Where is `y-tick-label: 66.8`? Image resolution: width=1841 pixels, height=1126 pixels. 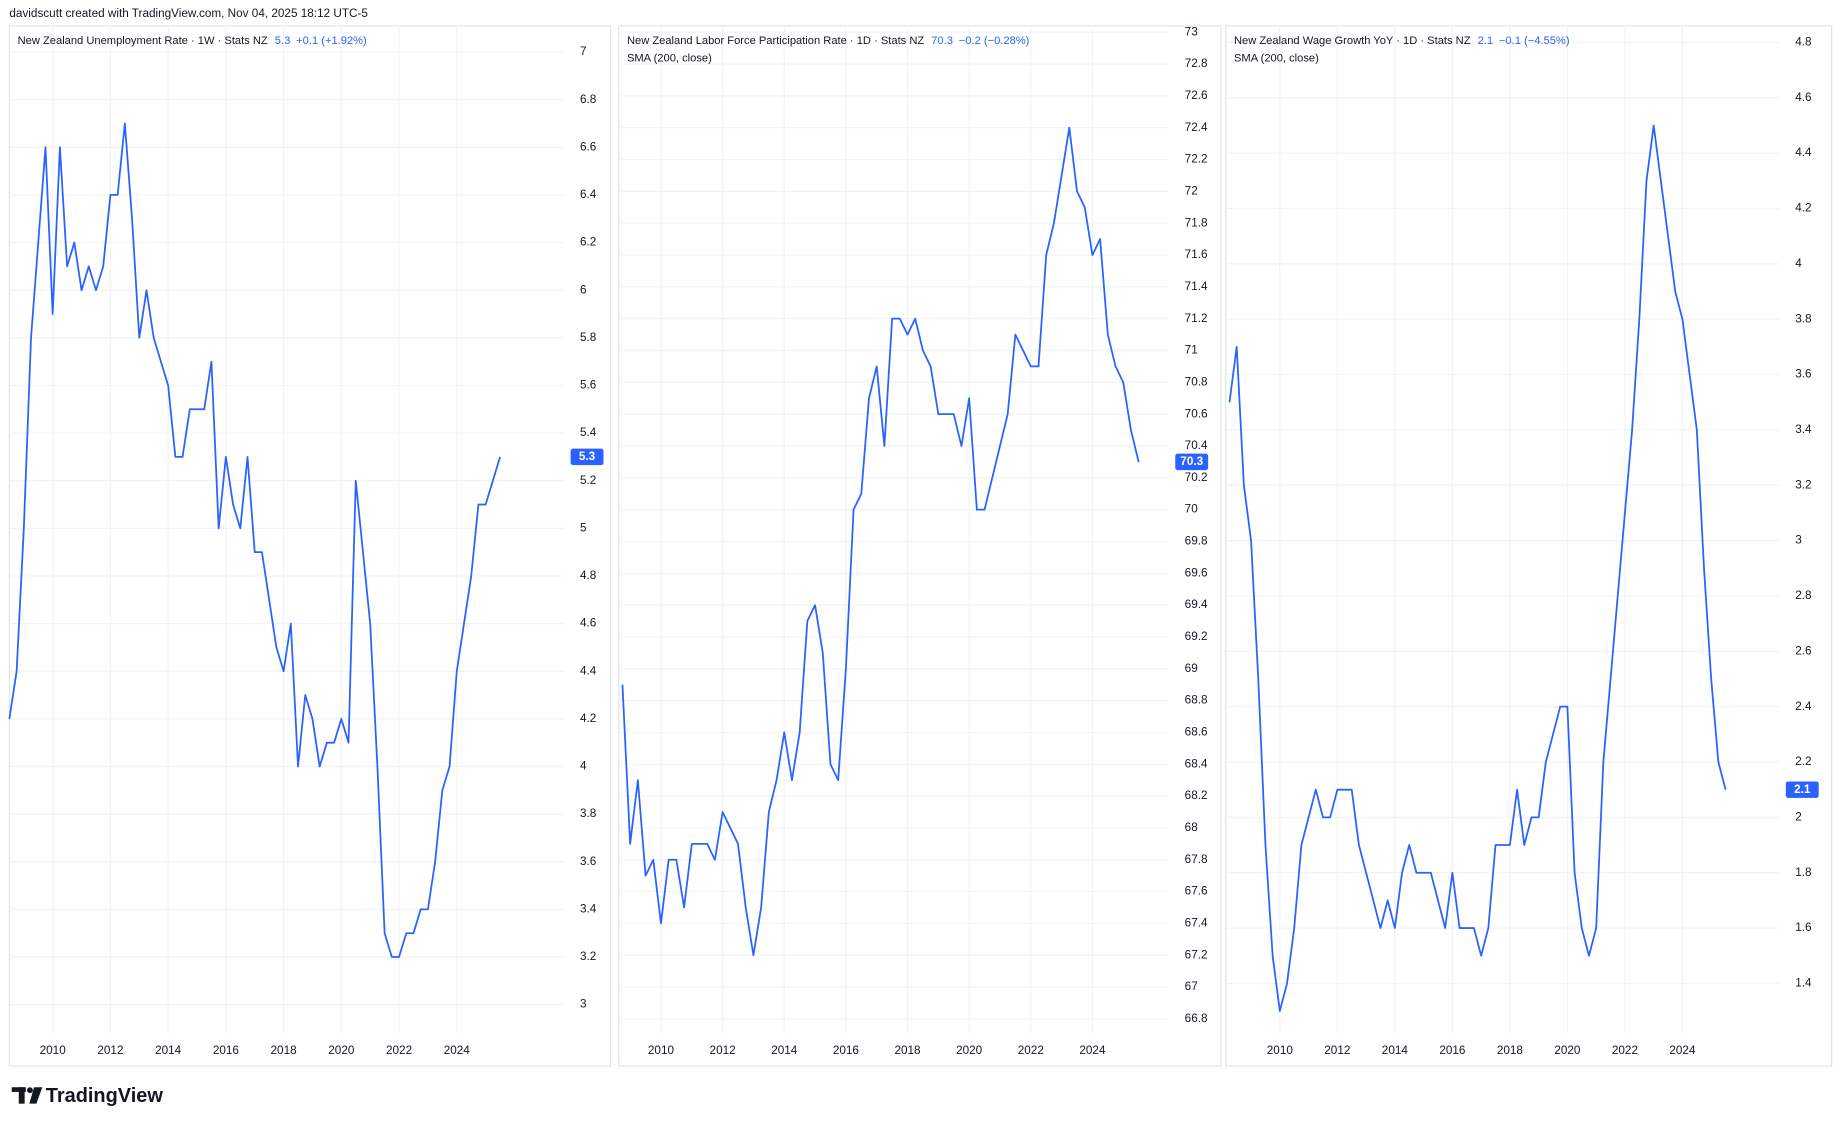 y-tick-label: 66.8 is located at coordinates (1196, 1018).